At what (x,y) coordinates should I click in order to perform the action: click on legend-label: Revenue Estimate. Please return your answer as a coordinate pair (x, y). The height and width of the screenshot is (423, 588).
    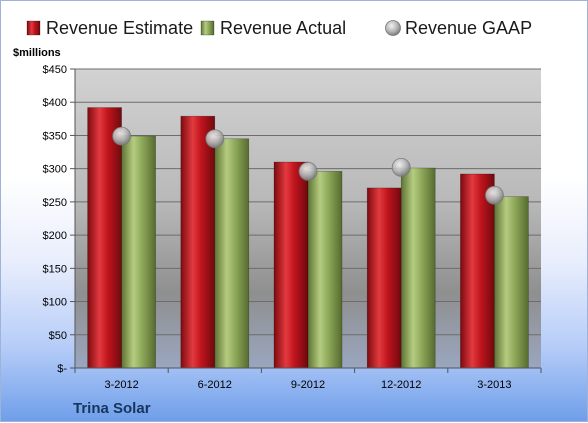
    Looking at the image, I should click on (119, 28).